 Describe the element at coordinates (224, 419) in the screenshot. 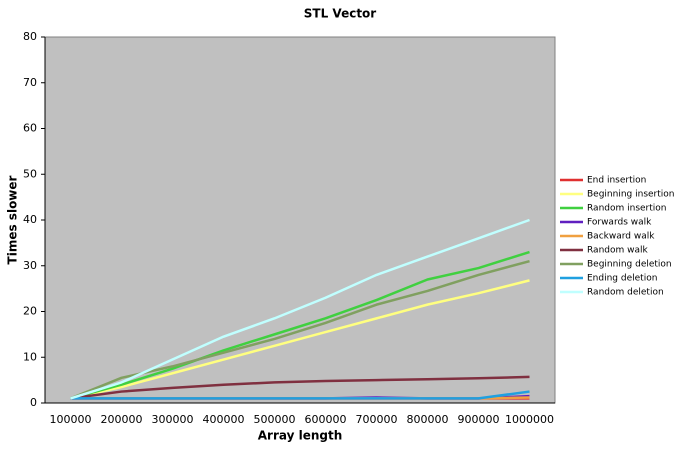

I see `x-tick-label: 400000` at that location.